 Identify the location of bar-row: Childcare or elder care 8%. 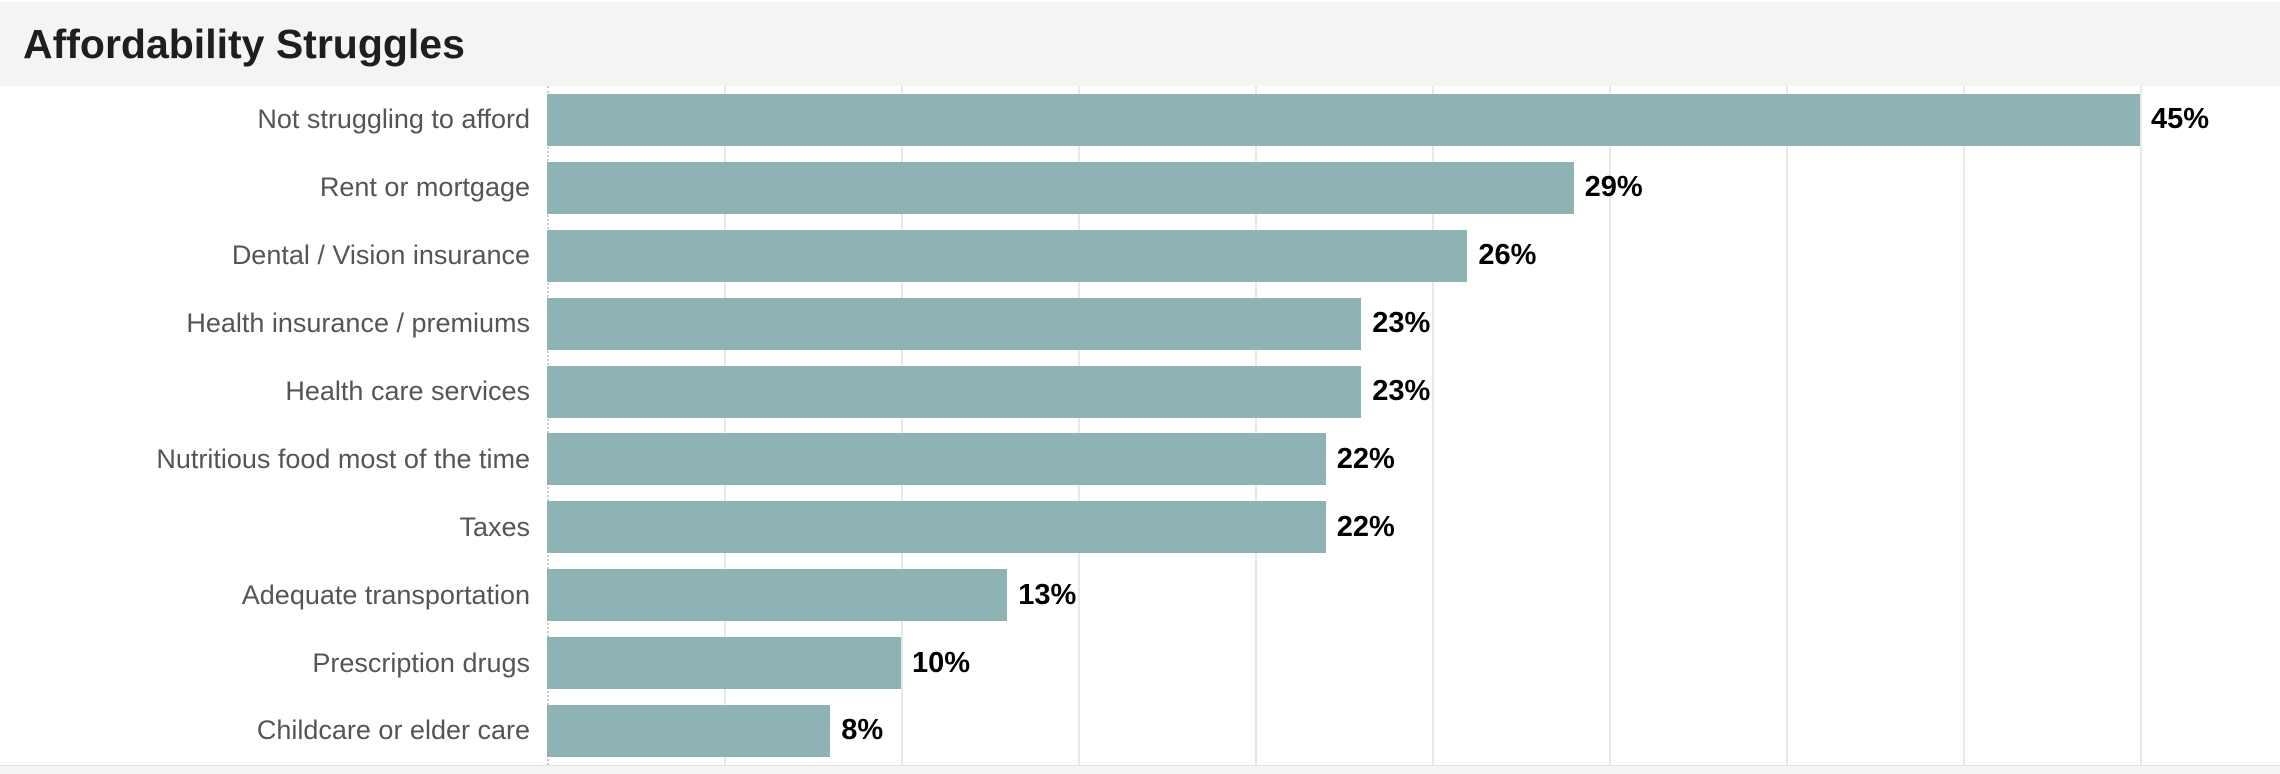
(1140, 731).